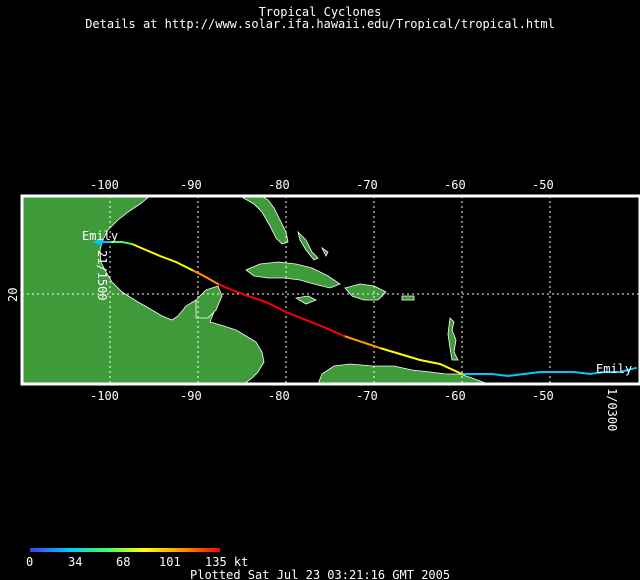 This screenshot has width=640, height=580. What do you see at coordinates (100, 236) in the screenshot?
I see `storm-name-start: Emily` at bounding box center [100, 236].